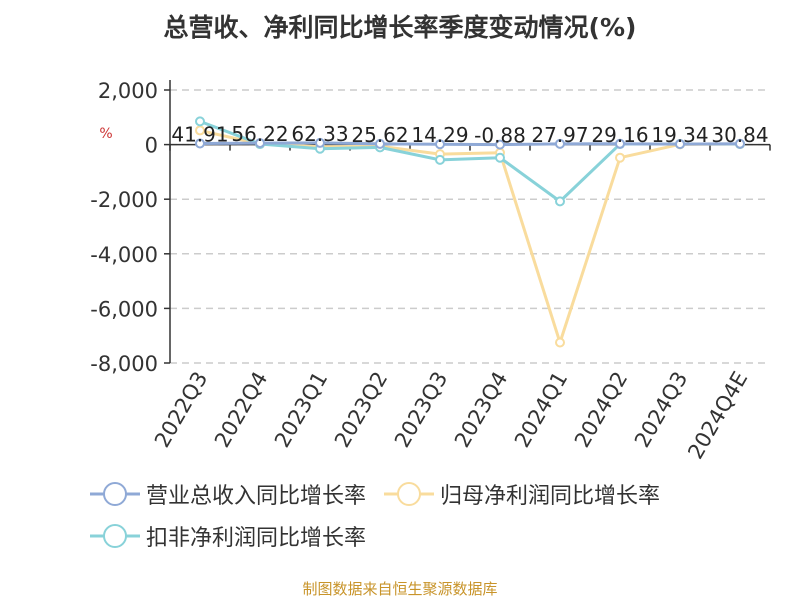 Image resolution: width=800 pixels, height=600 pixels. I want to click on y-tick-label: -6,000, so click(124, 309).